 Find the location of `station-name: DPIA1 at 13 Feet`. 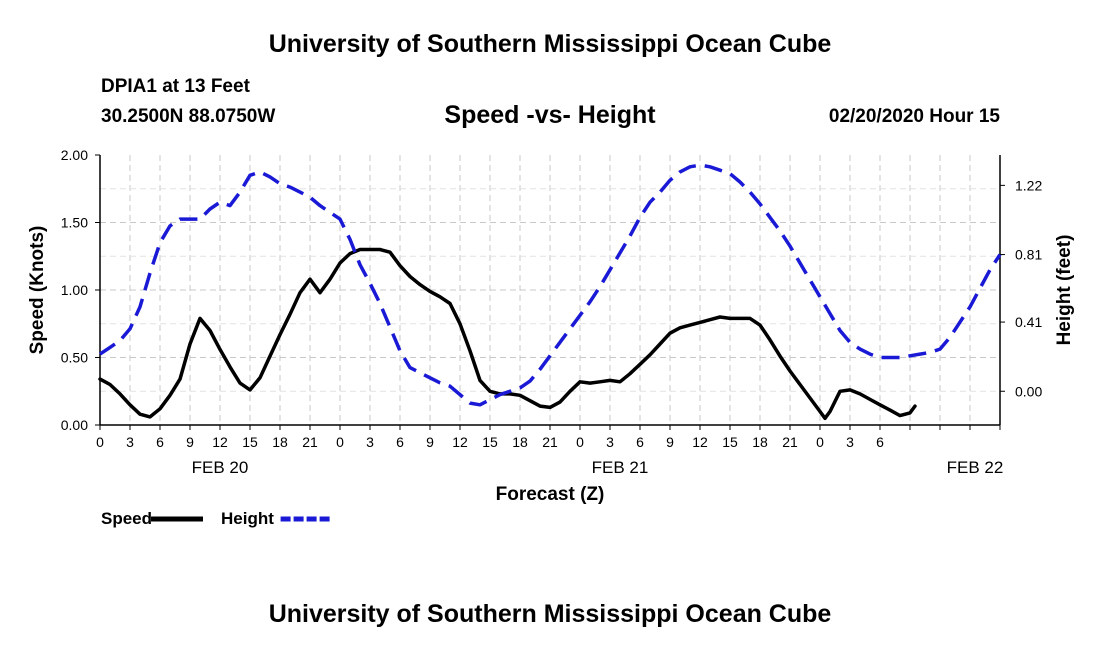

station-name: DPIA1 at 13 Feet is located at coordinates (175, 86).